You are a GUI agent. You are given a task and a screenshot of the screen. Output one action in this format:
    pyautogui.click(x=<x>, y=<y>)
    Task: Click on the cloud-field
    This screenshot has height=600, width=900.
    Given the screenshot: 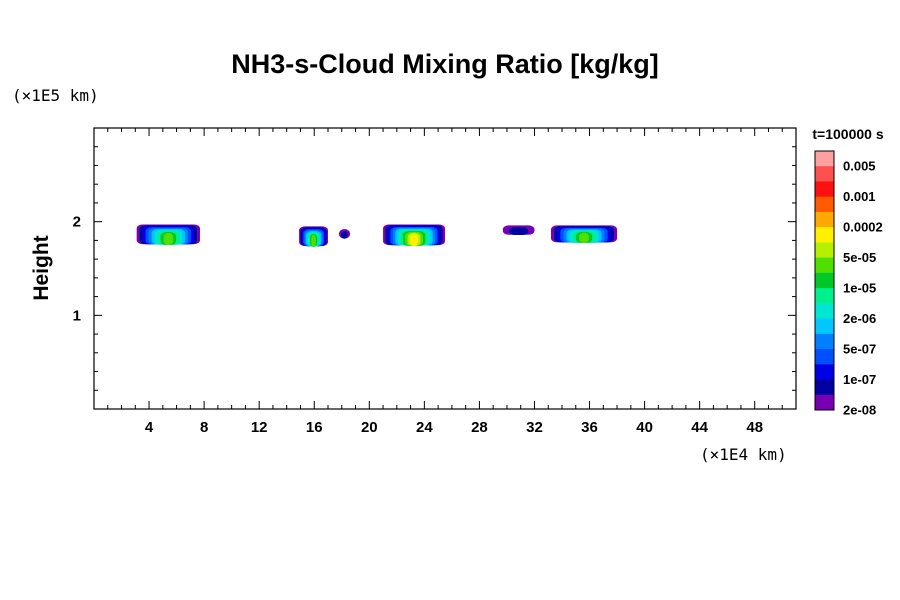 What is the action you would take?
    pyautogui.click(x=377, y=235)
    